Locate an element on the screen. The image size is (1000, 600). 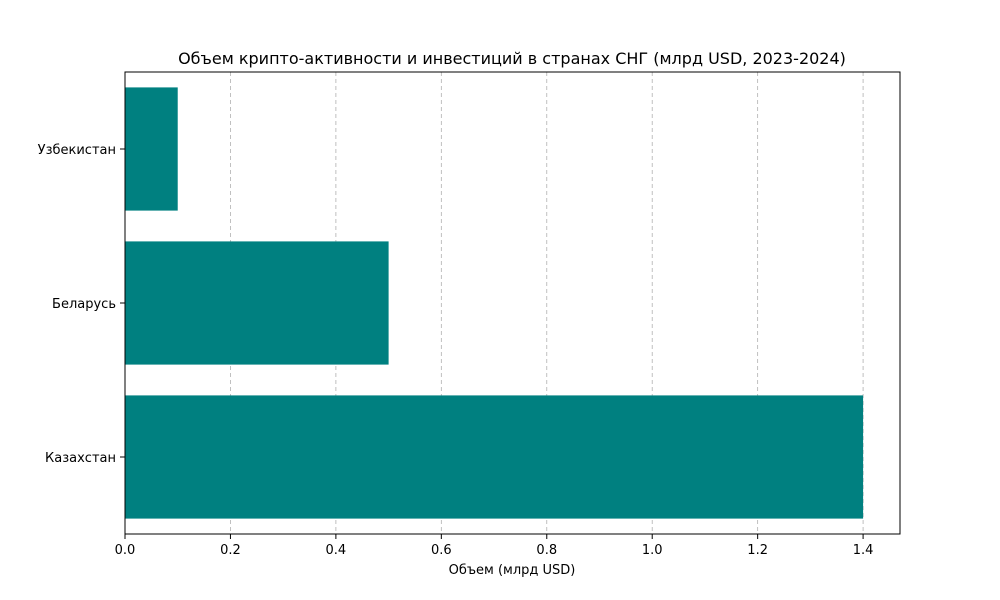
y-axis-ticks: Казахстан Беларусь Узбекистан is located at coordinates (81, 304).